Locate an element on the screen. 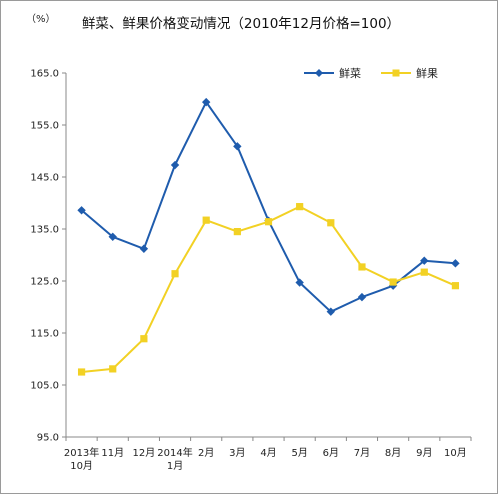  x-tick-label: 9月 is located at coordinates (424, 453).